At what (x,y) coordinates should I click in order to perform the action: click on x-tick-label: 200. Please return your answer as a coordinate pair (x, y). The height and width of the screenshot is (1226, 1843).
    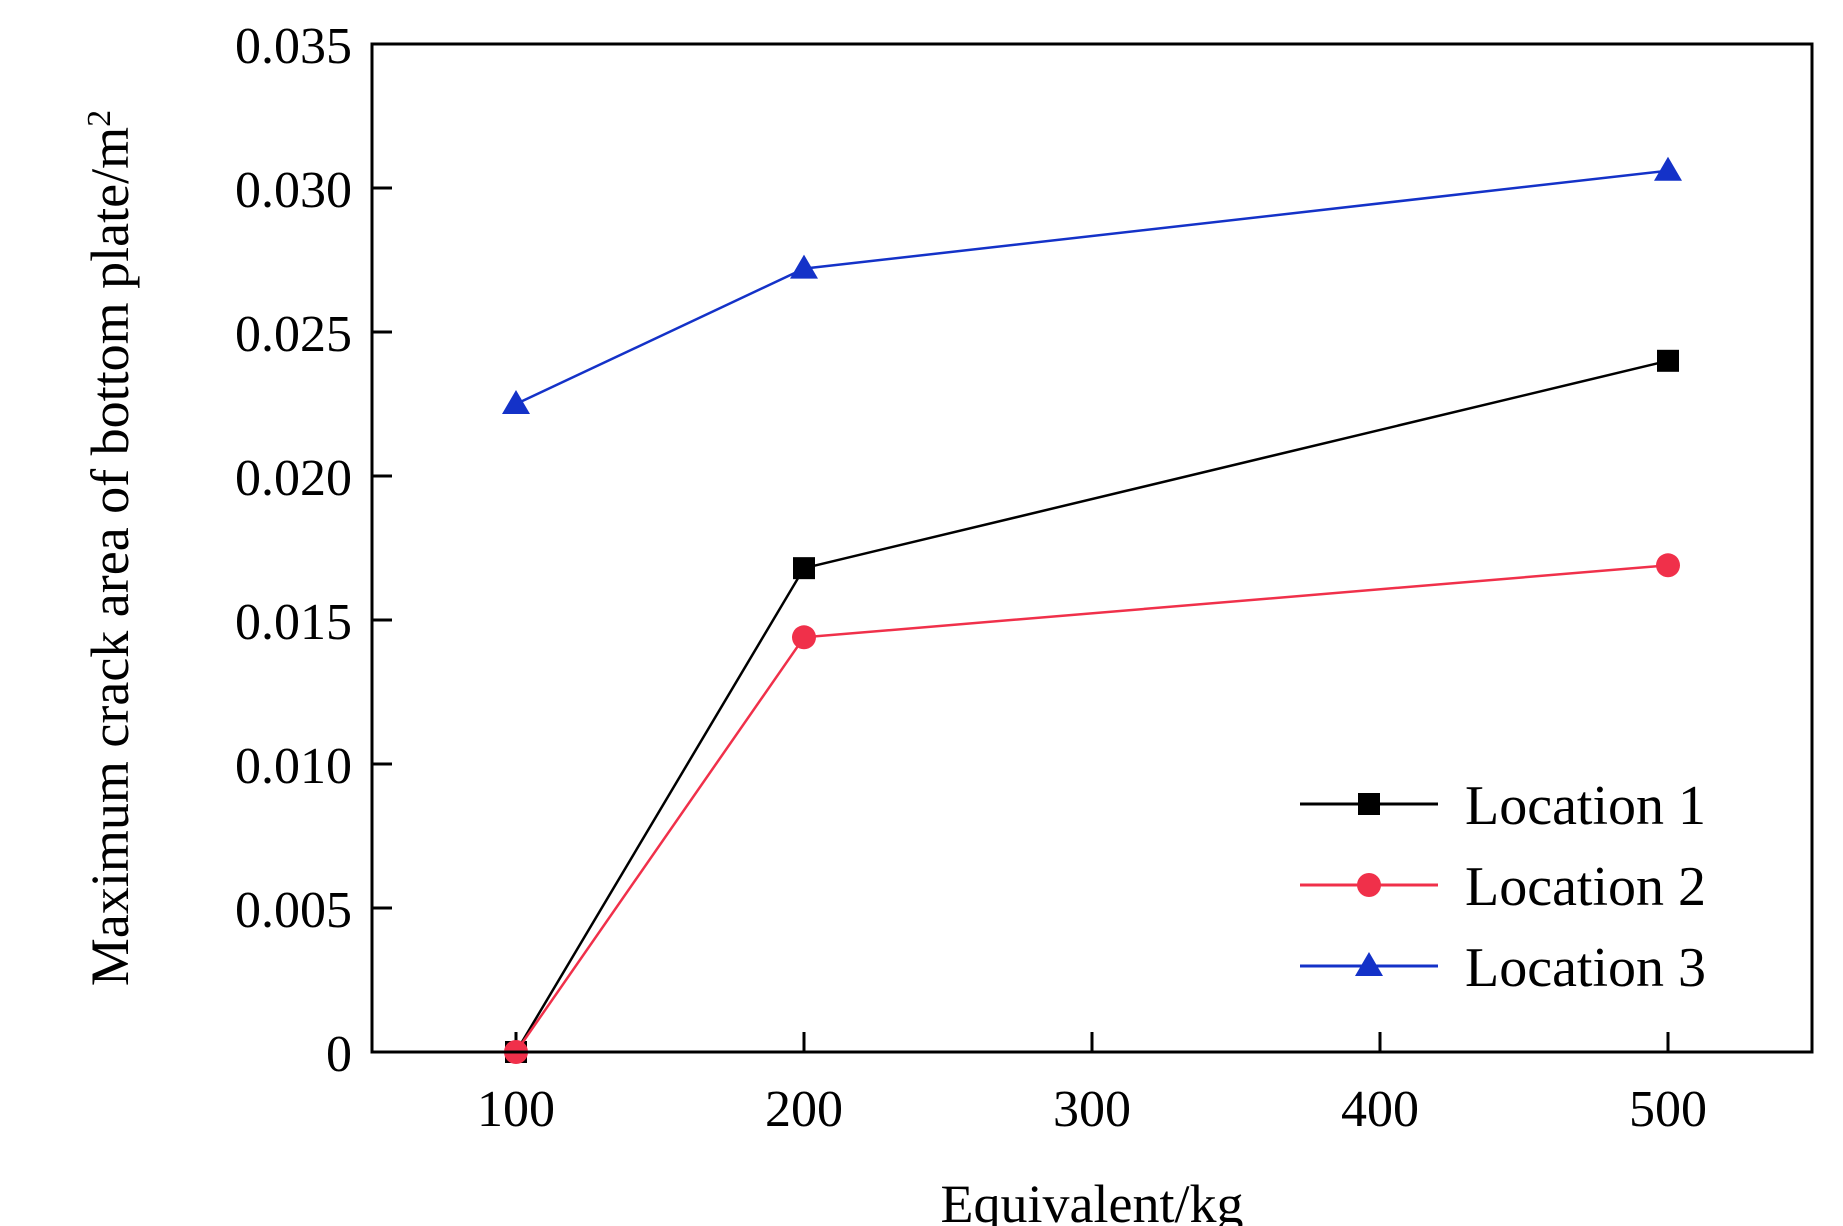
    Looking at the image, I should click on (804, 1109).